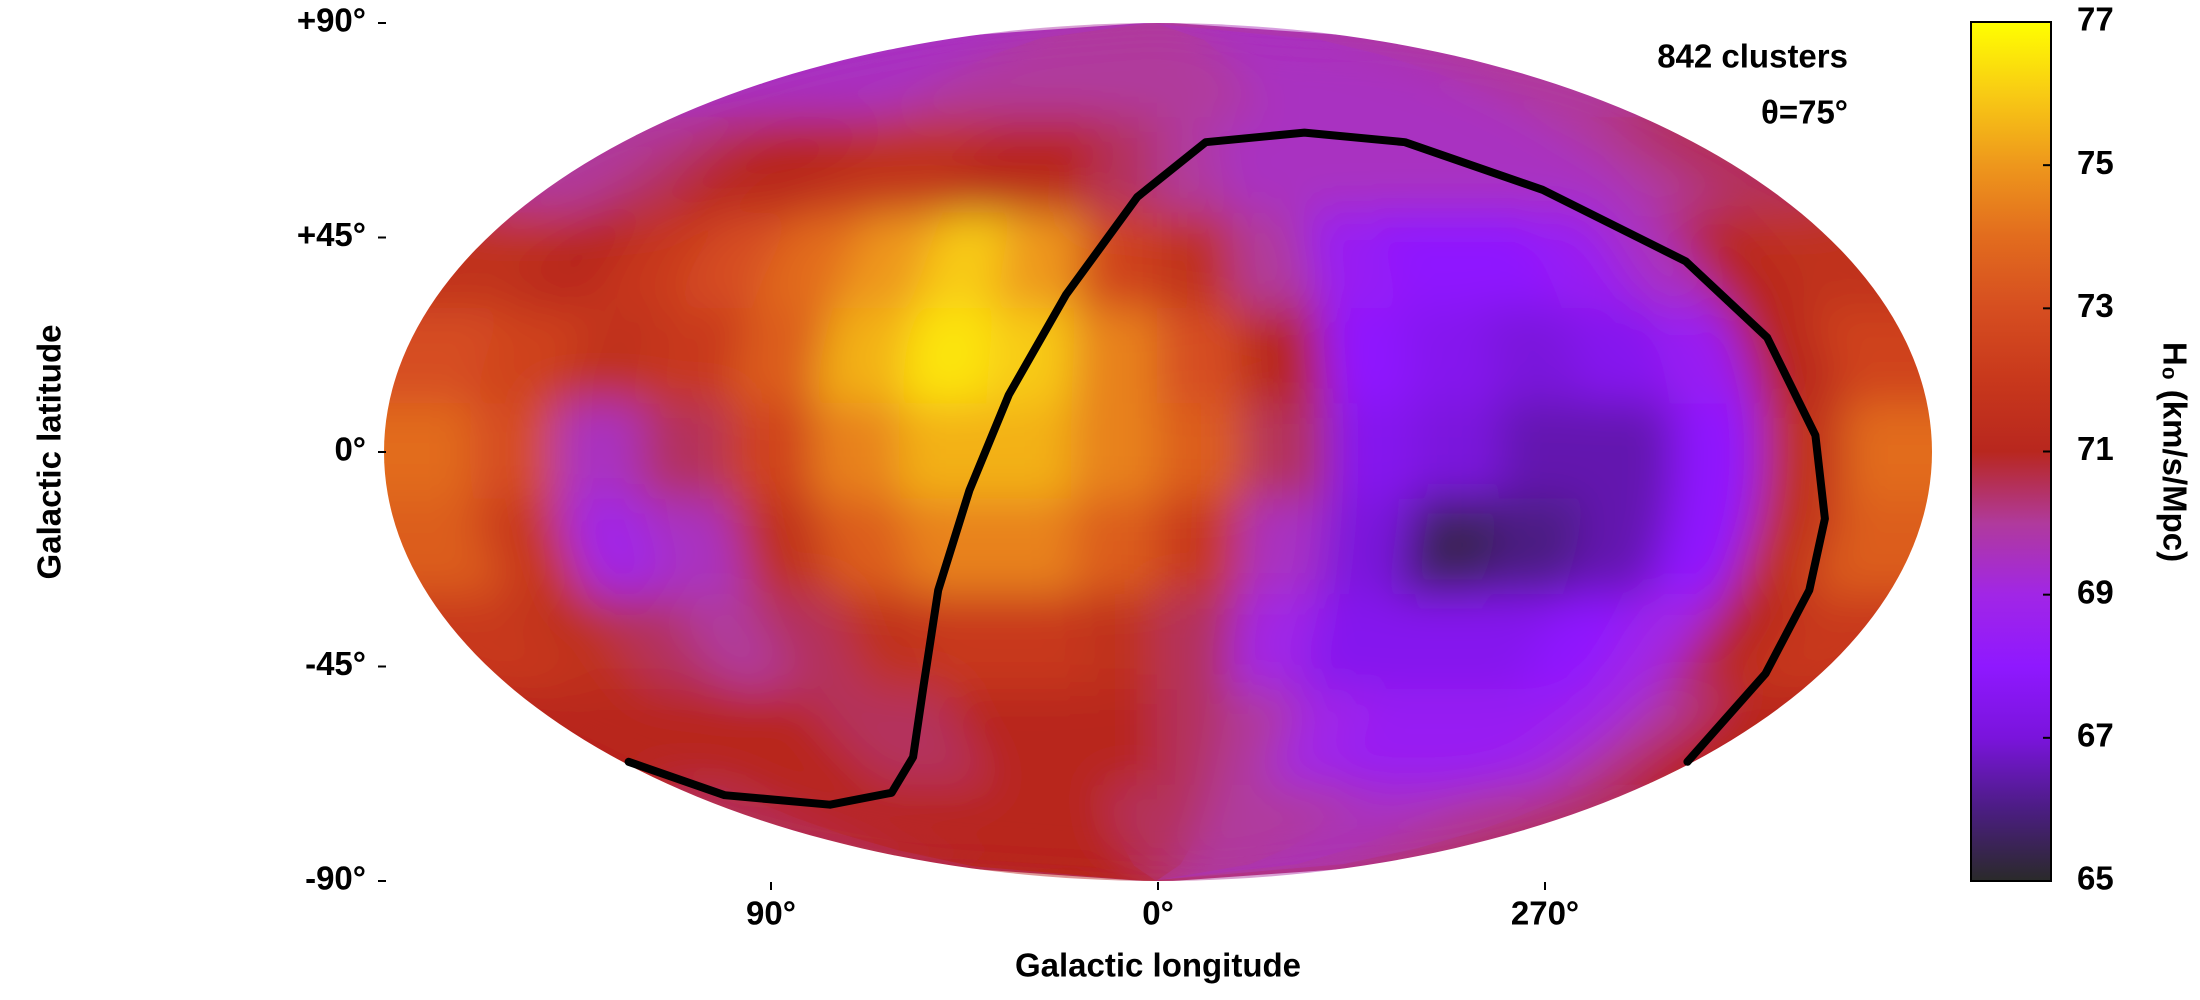  I want to click on x-axis-label: Galactic longitude, so click(1158, 965).